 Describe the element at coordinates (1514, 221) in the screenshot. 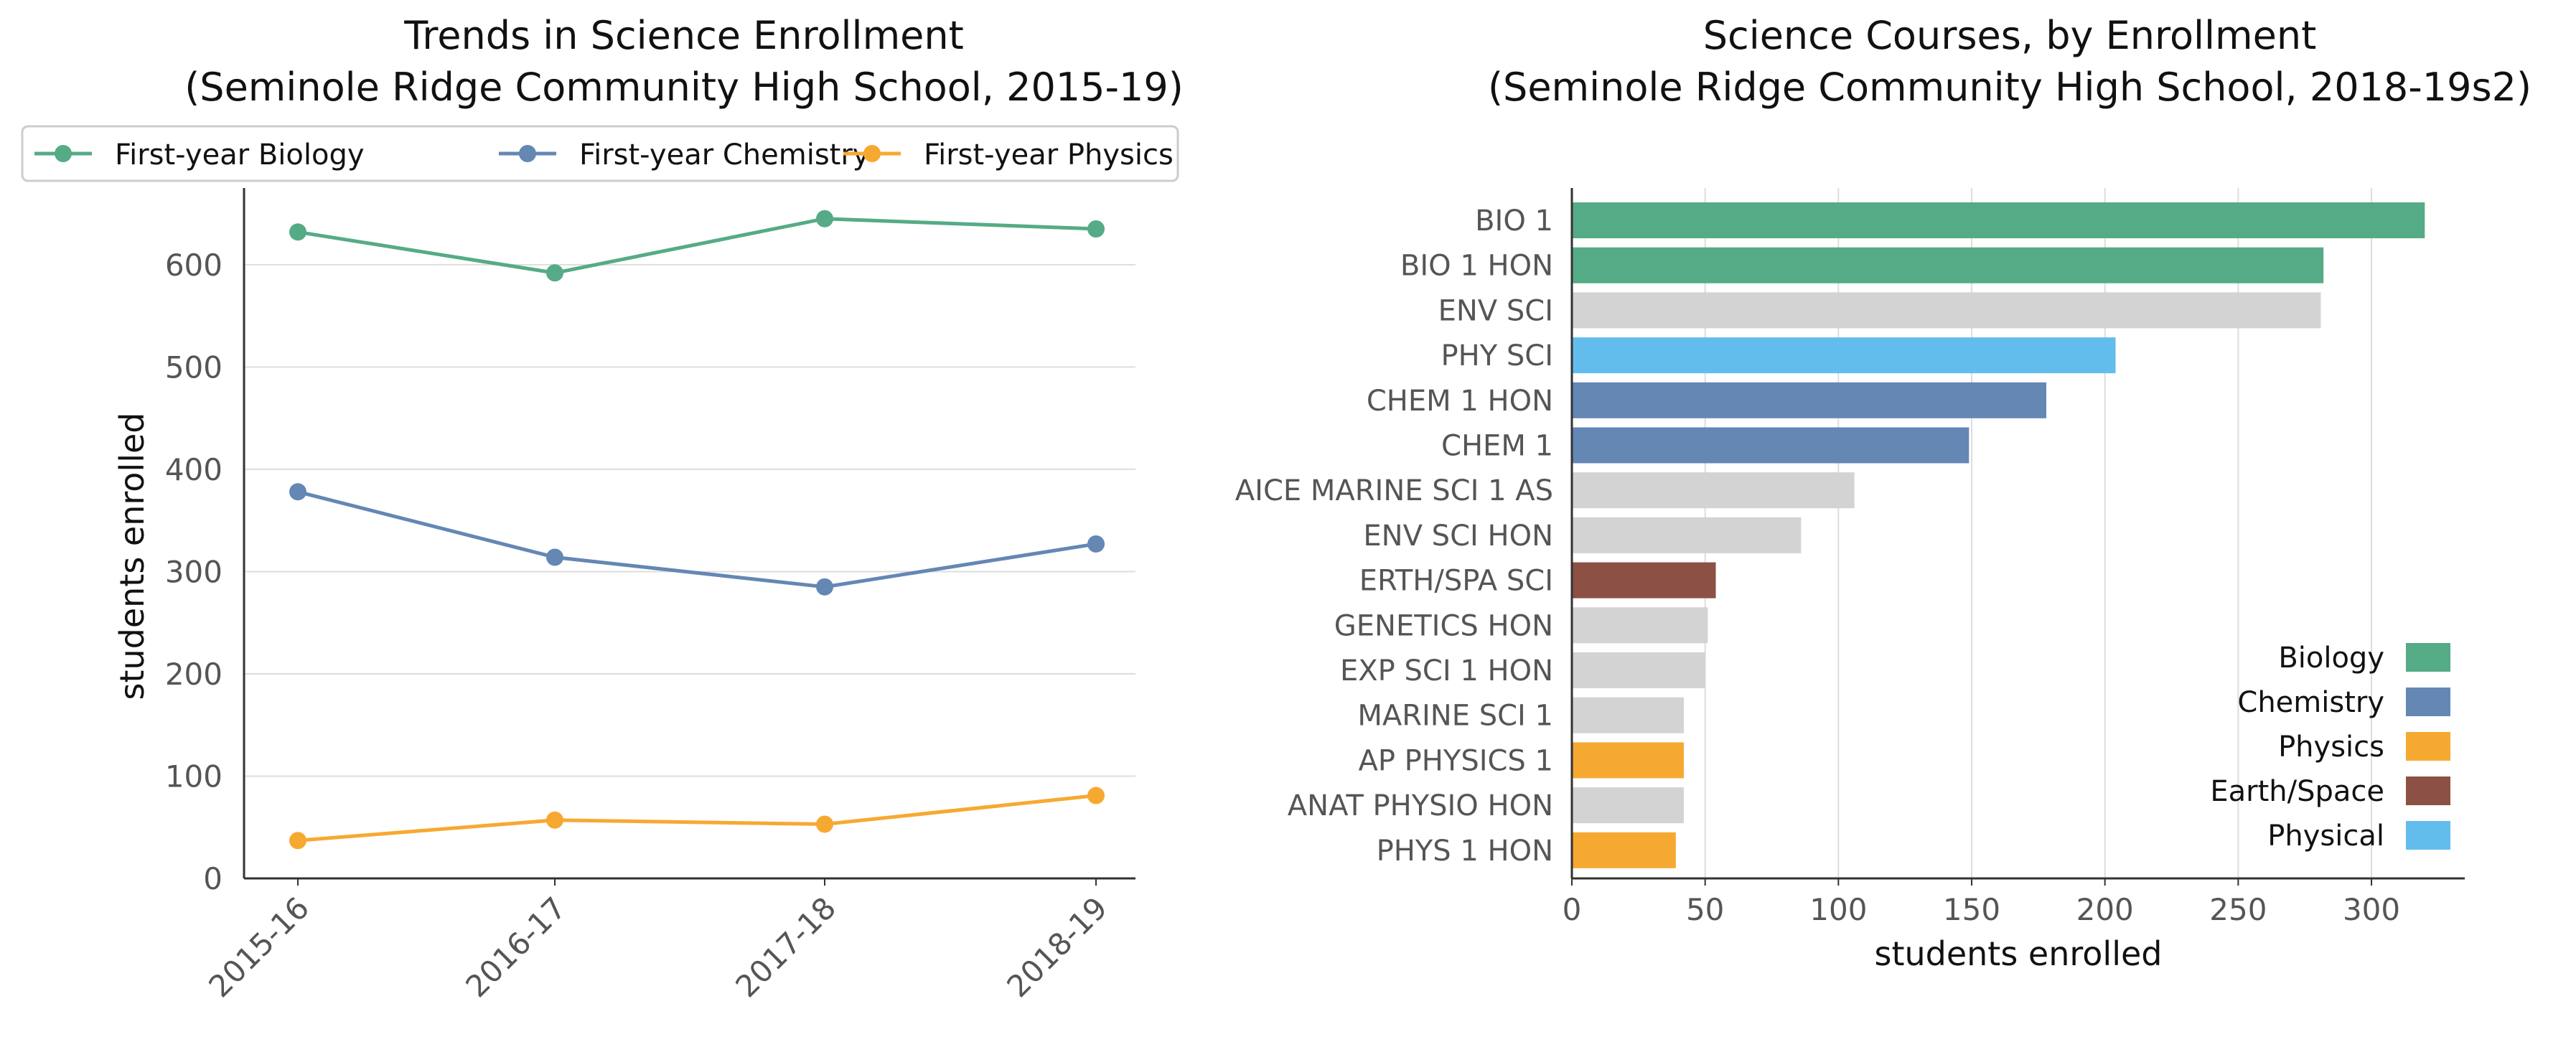

I see `category-label: BIO 1` at that location.